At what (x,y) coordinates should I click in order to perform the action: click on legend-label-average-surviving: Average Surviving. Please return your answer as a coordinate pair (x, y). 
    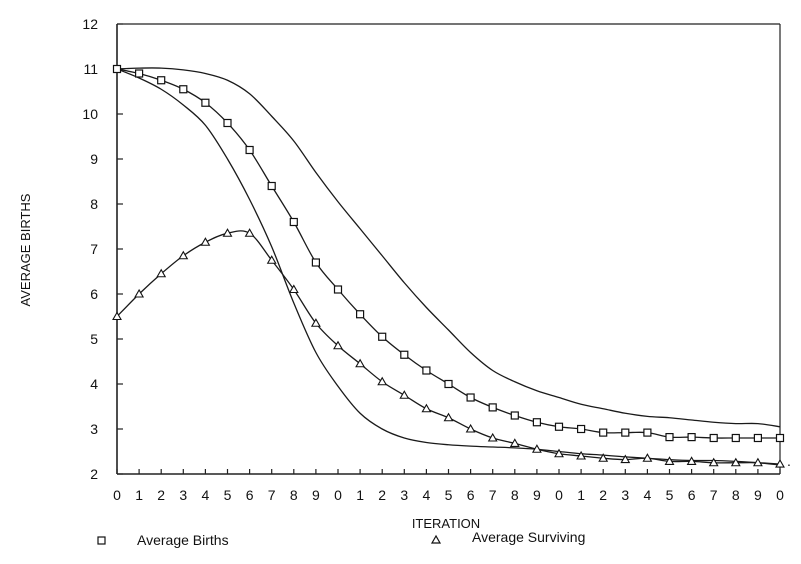
    Looking at the image, I should click on (528, 537).